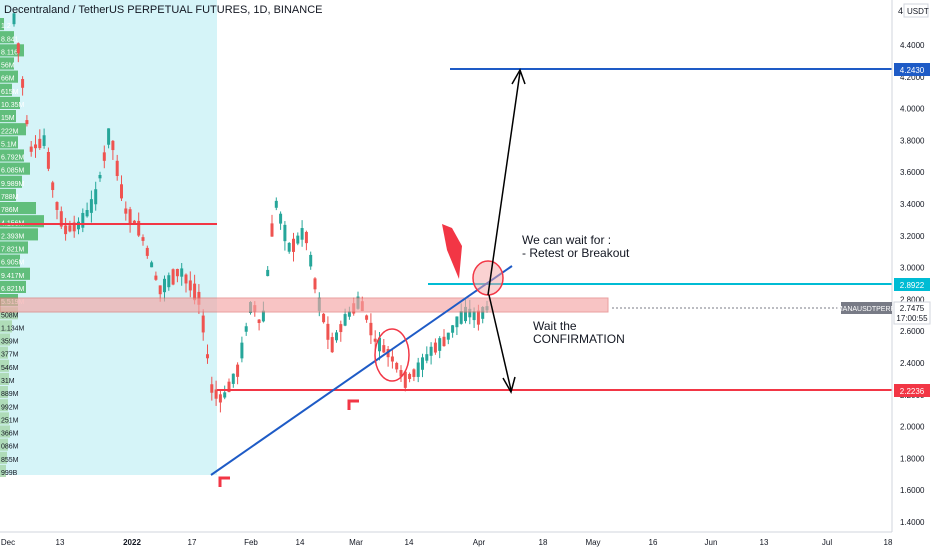 The width and height of the screenshot is (932, 550). Describe the element at coordinates (912, 172) in the screenshot. I see `y-tick-label: 3.6000` at that location.